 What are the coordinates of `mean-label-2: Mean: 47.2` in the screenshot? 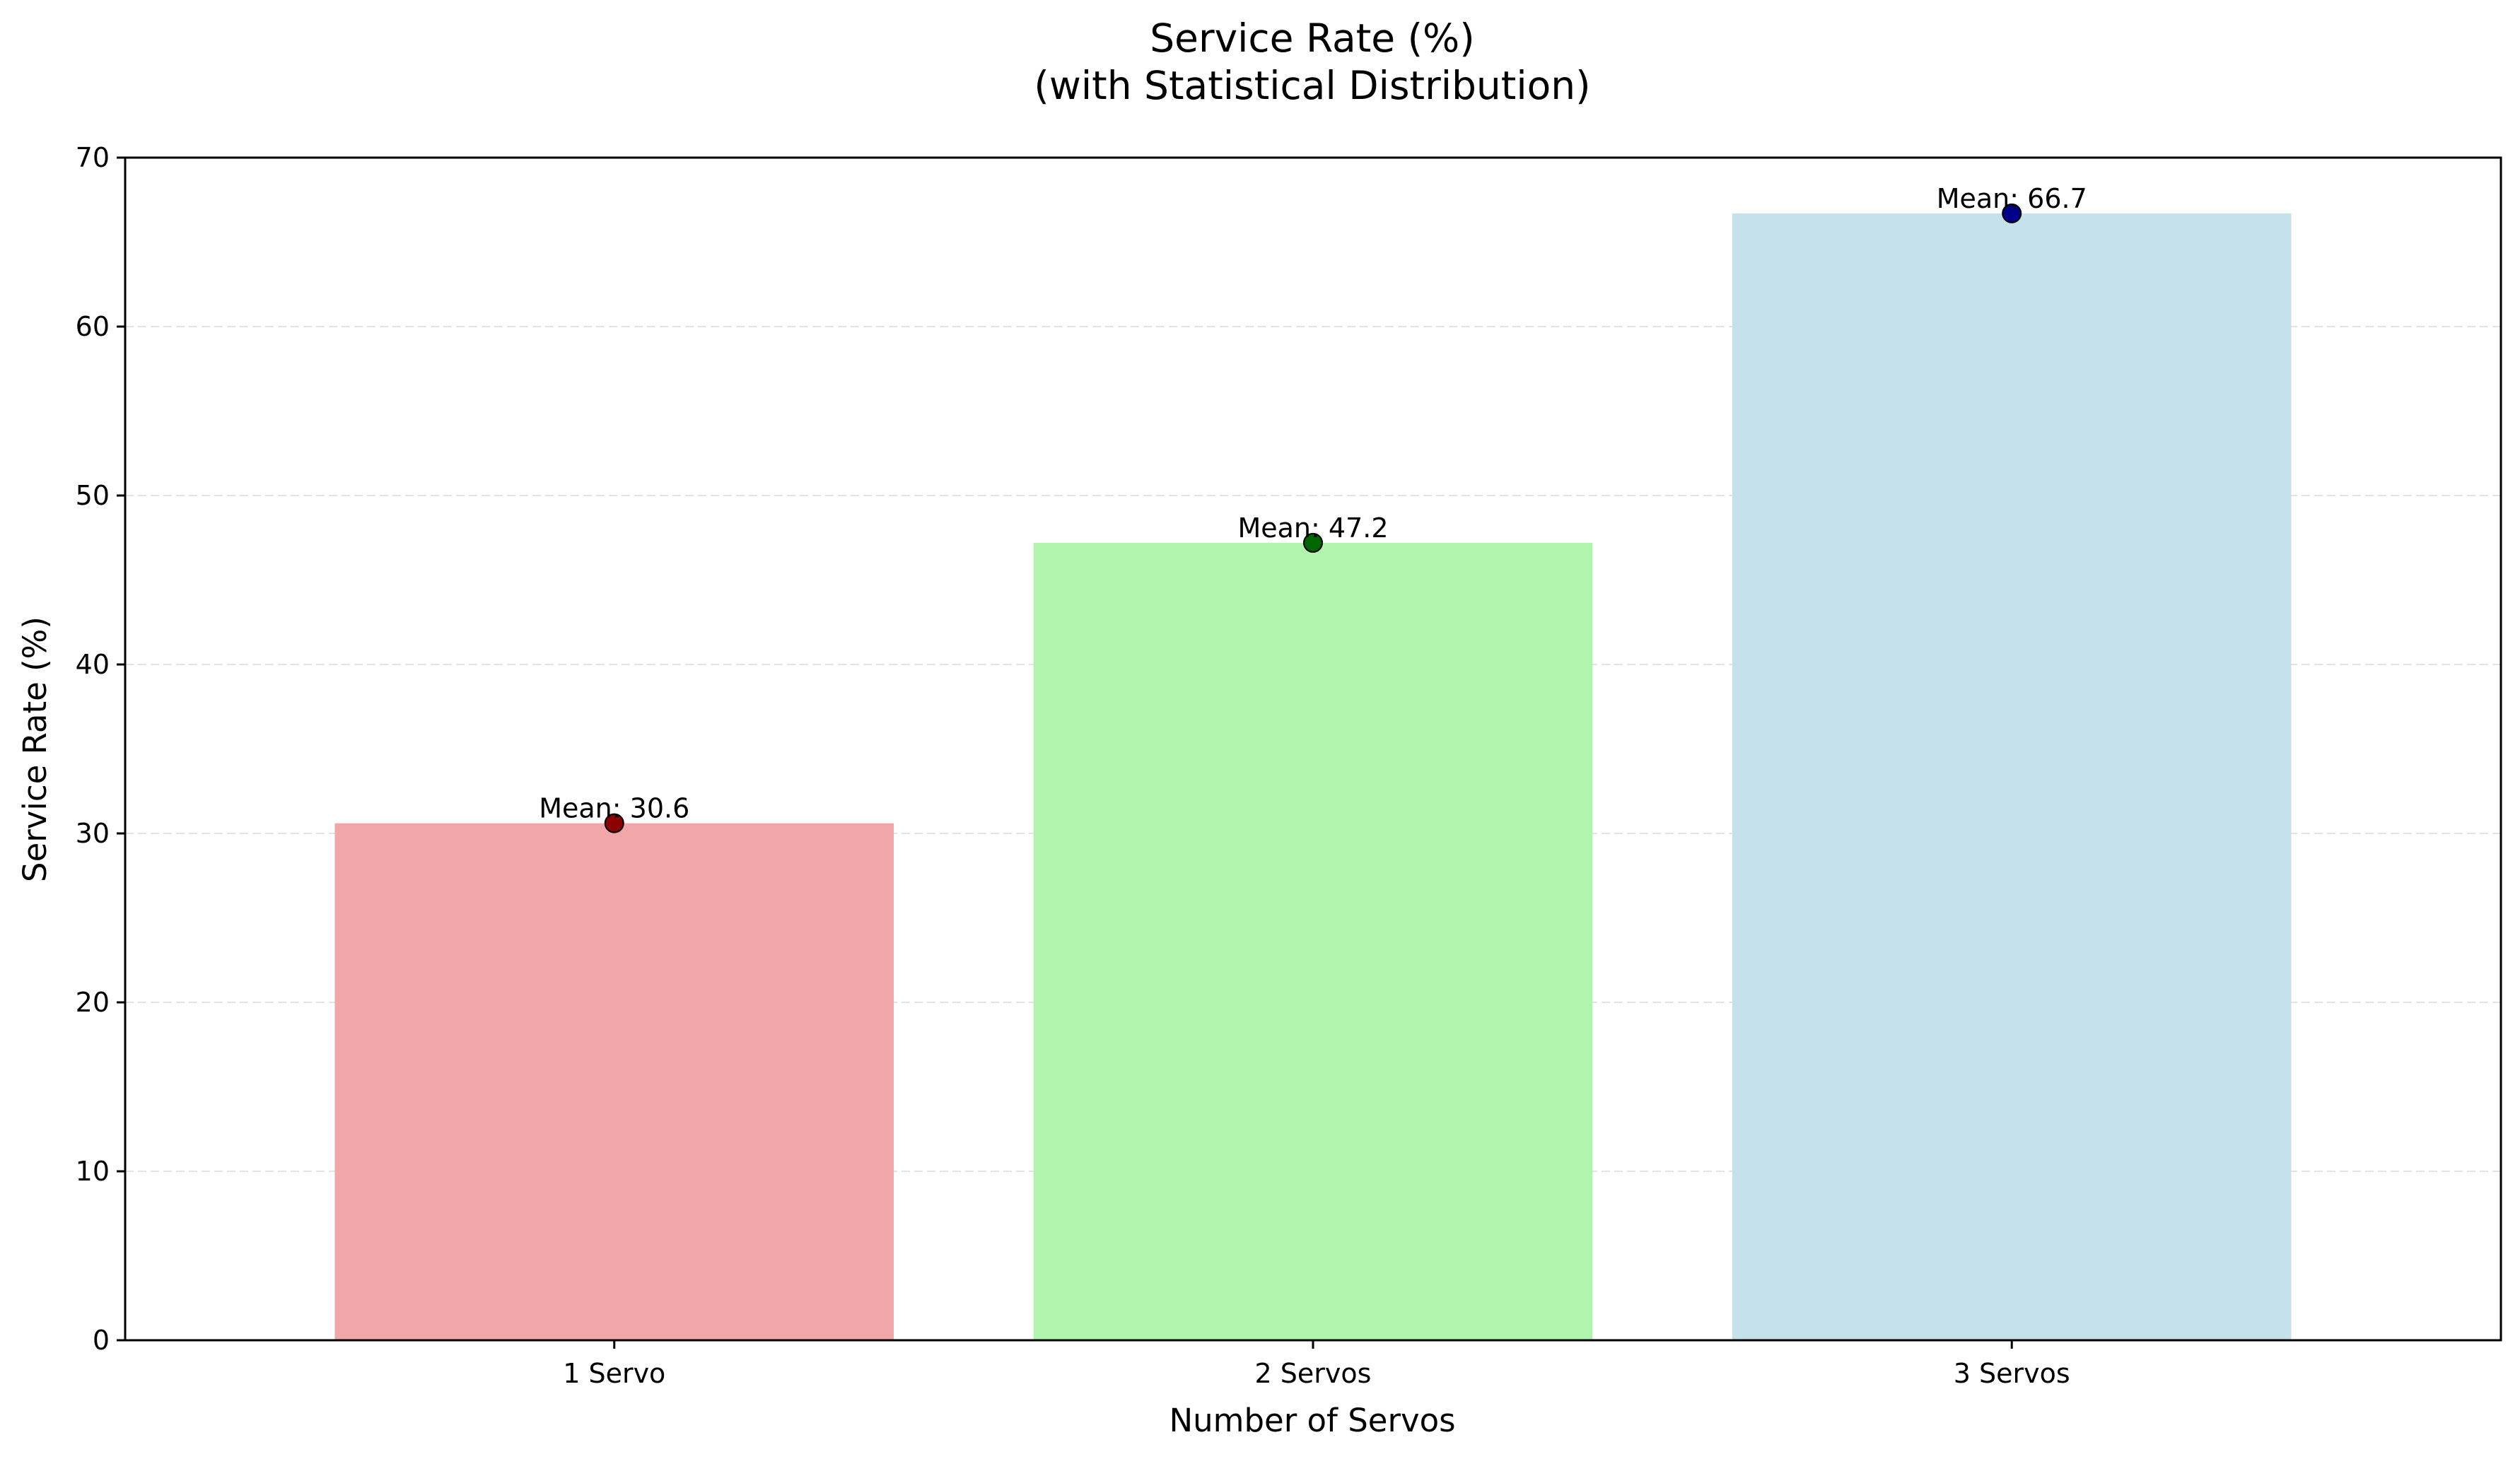 It's located at (1312, 528).